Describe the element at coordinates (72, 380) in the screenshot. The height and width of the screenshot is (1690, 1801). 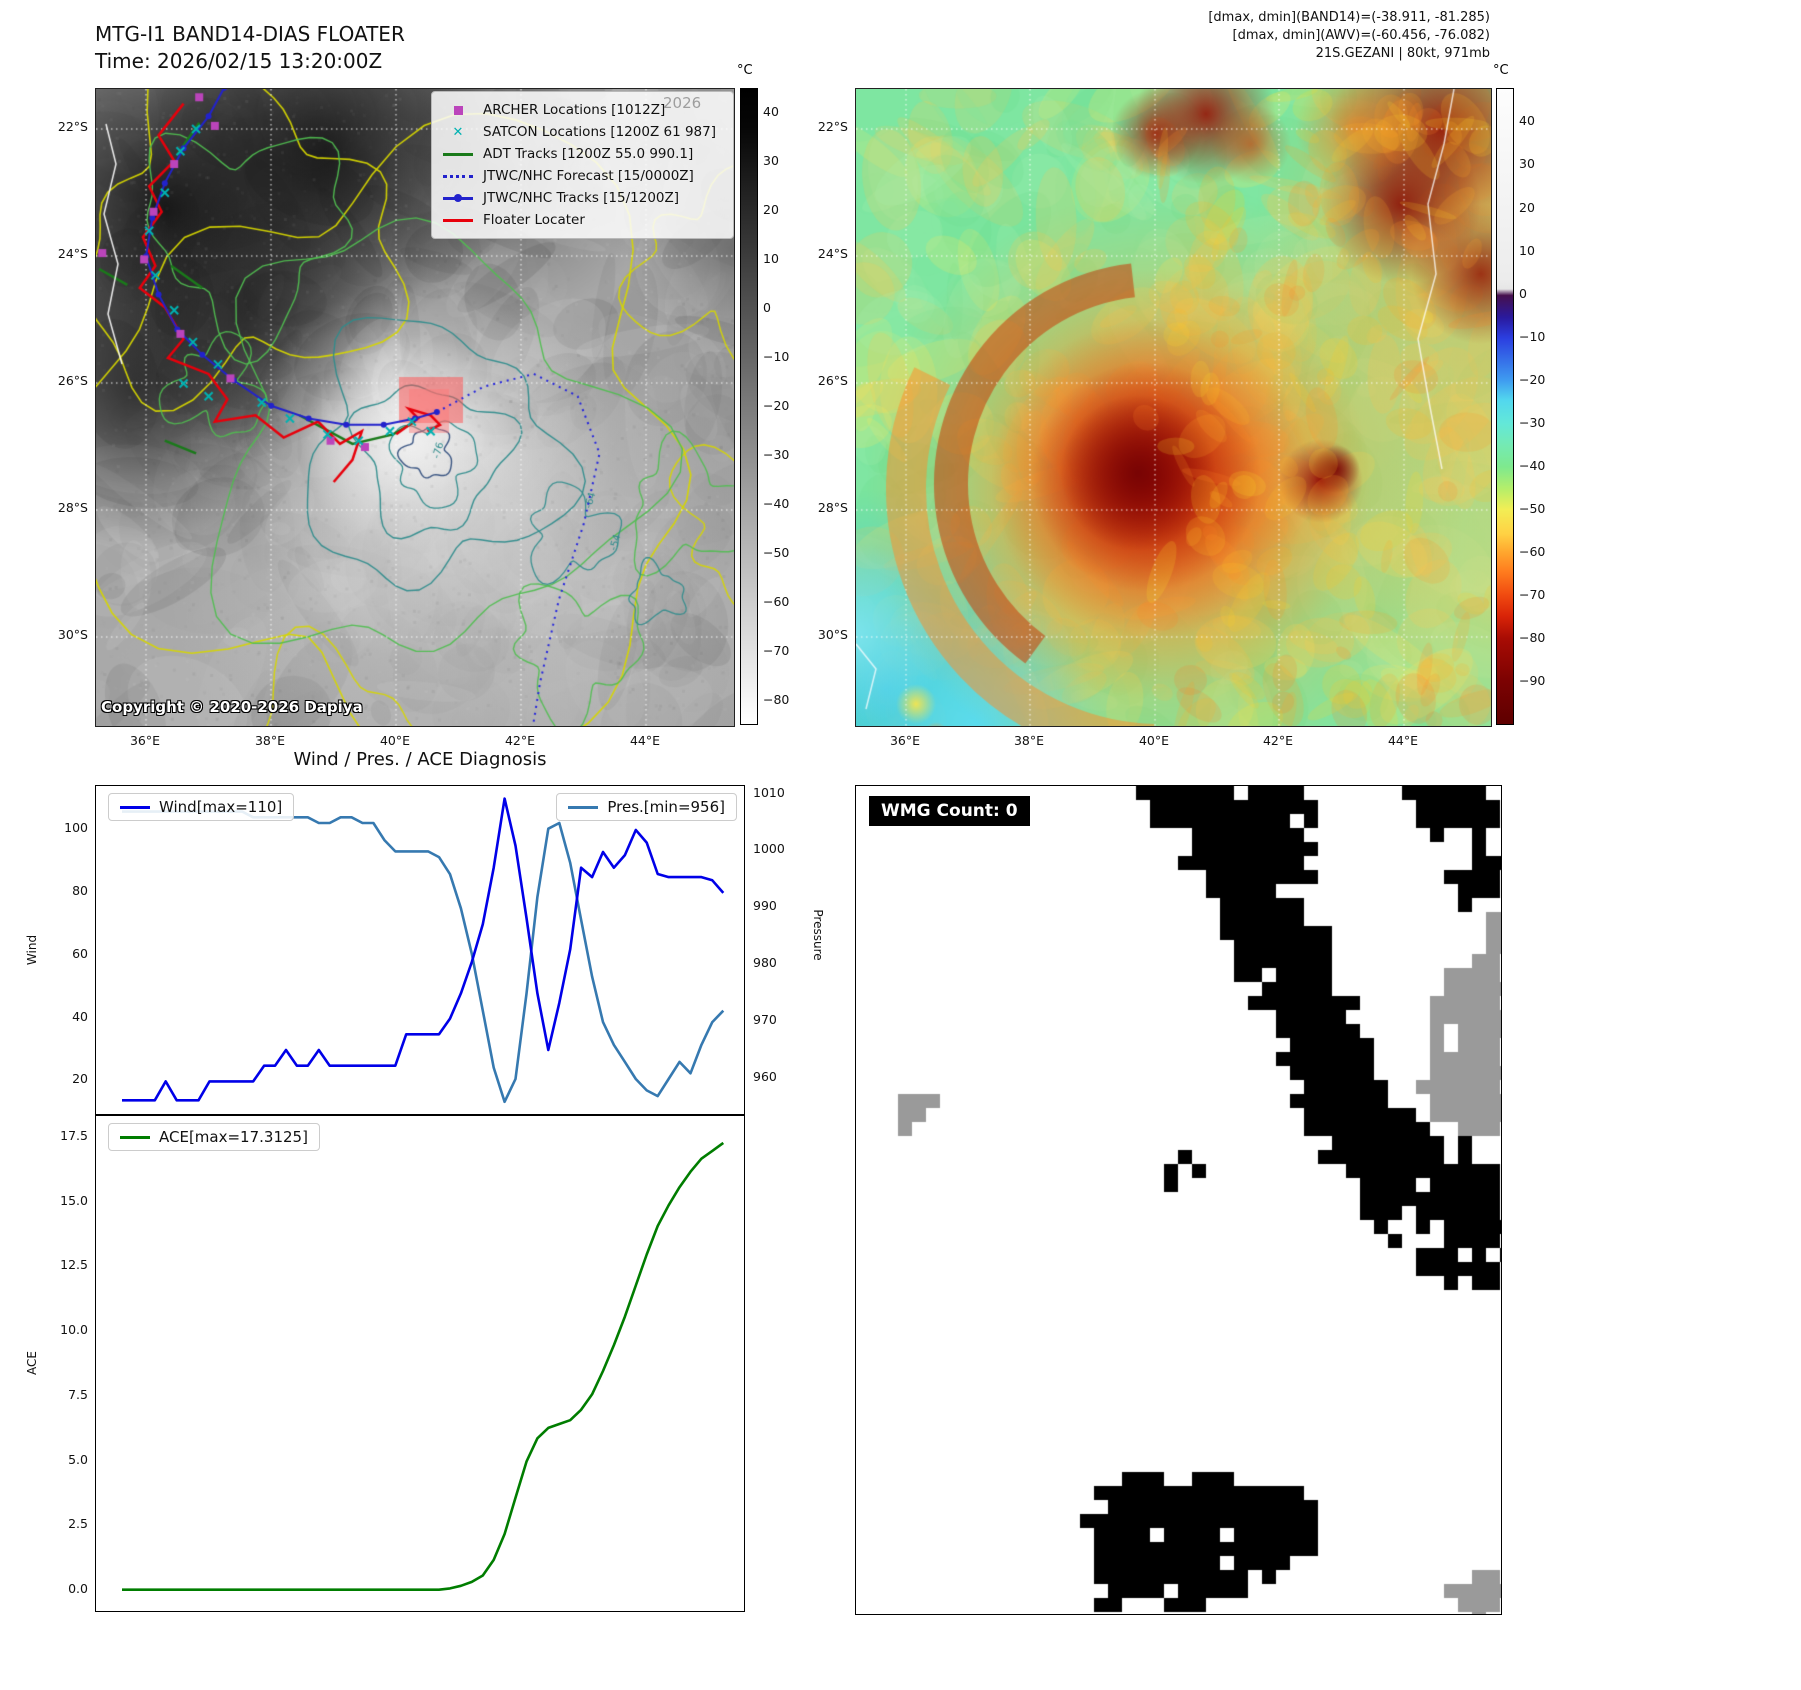
I see `left-map-lat-tick: 26°S` at that location.